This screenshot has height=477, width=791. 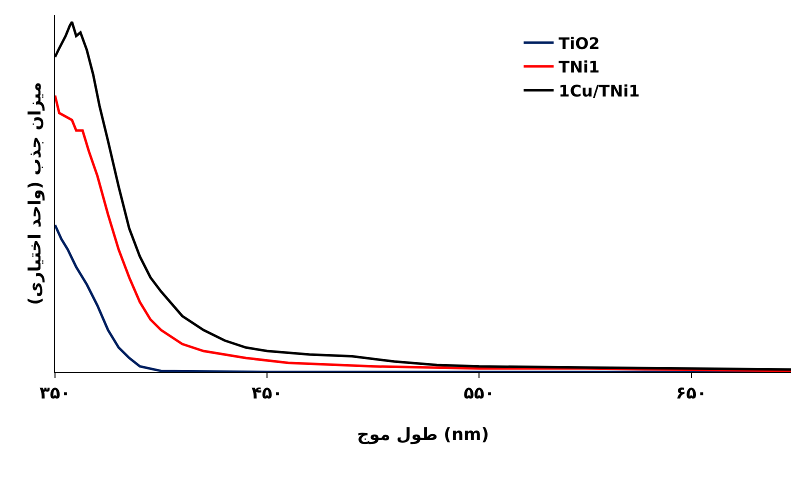 What do you see at coordinates (599, 90) in the screenshot?
I see `legend-label: 1Cu/TNi1` at bounding box center [599, 90].